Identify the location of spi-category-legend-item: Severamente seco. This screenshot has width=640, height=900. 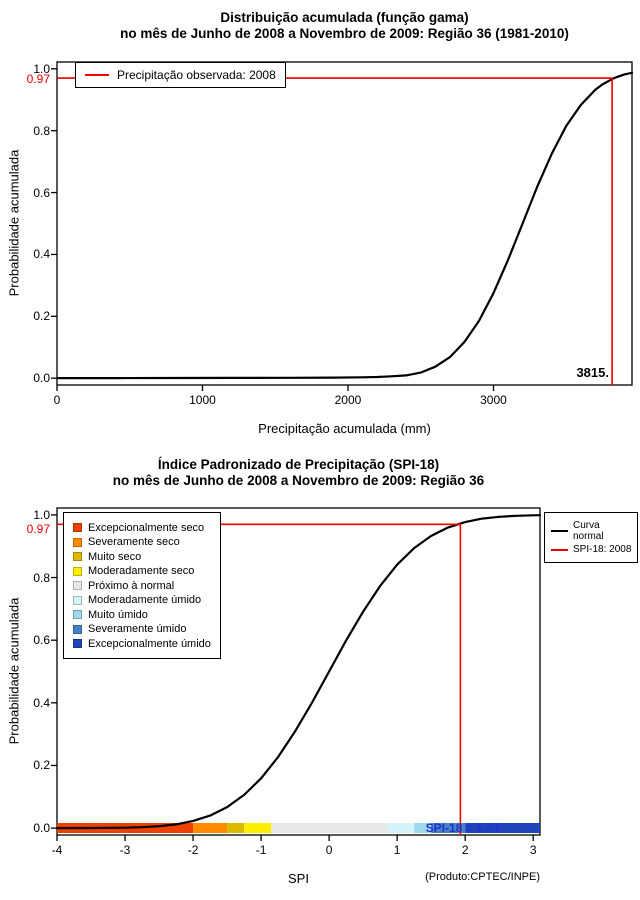
(142, 542).